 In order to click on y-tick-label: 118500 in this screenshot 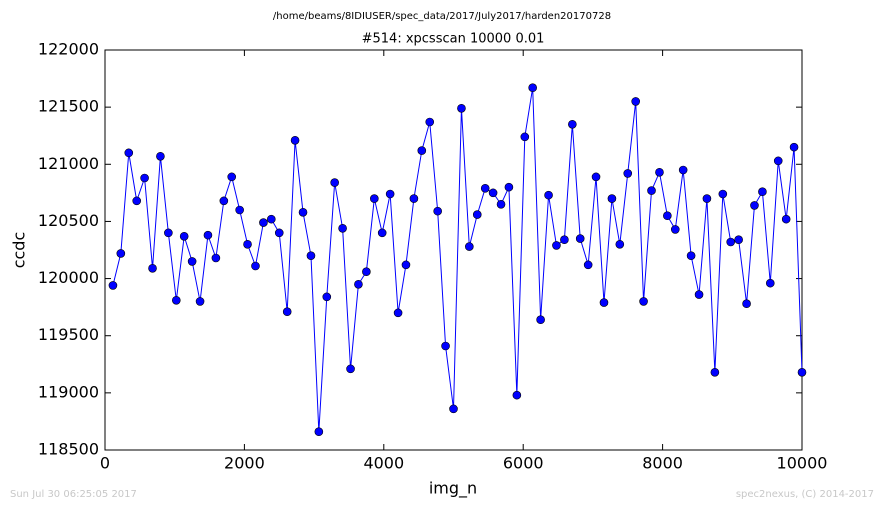, I will do `click(68, 449)`.